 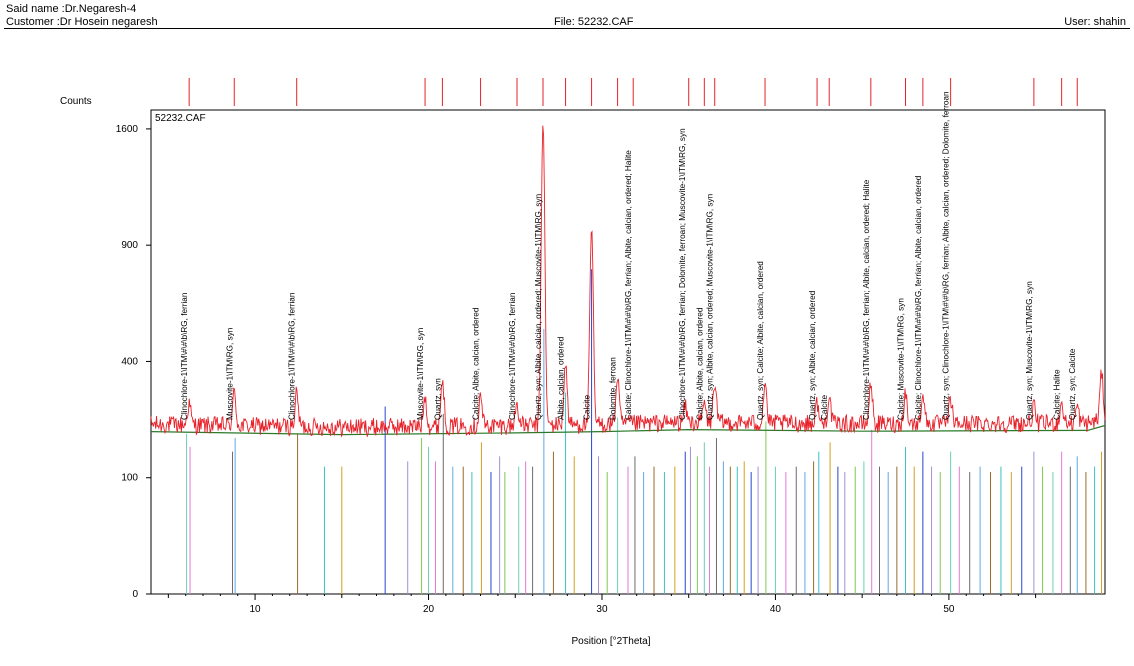 What do you see at coordinates (135, 594) in the screenshot?
I see `y-tick-label: 0` at bounding box center [135, 594].